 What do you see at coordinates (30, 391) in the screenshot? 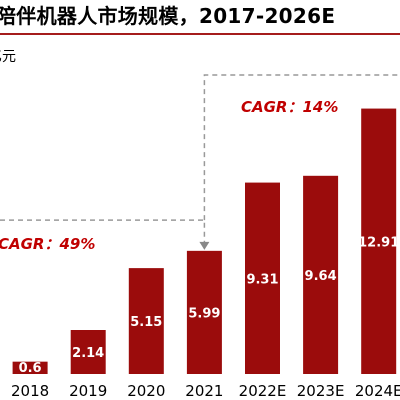
I see `x-label-2018: 2018` at bounding box center [30, 391].